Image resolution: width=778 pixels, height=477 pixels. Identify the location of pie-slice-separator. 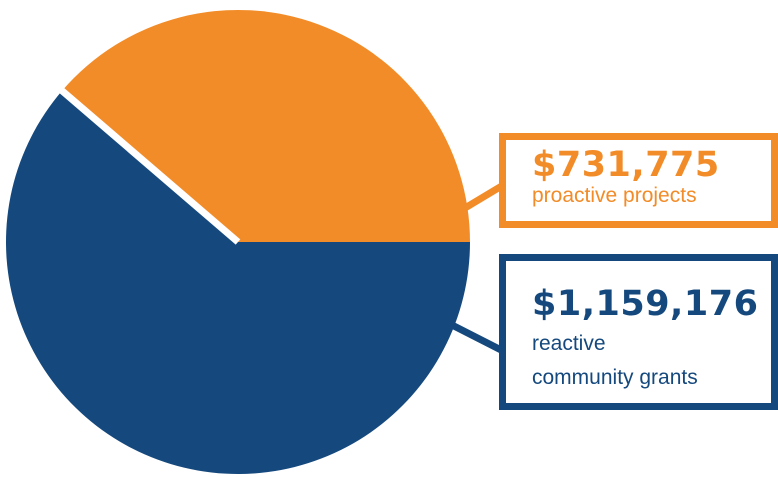
(148, 164).